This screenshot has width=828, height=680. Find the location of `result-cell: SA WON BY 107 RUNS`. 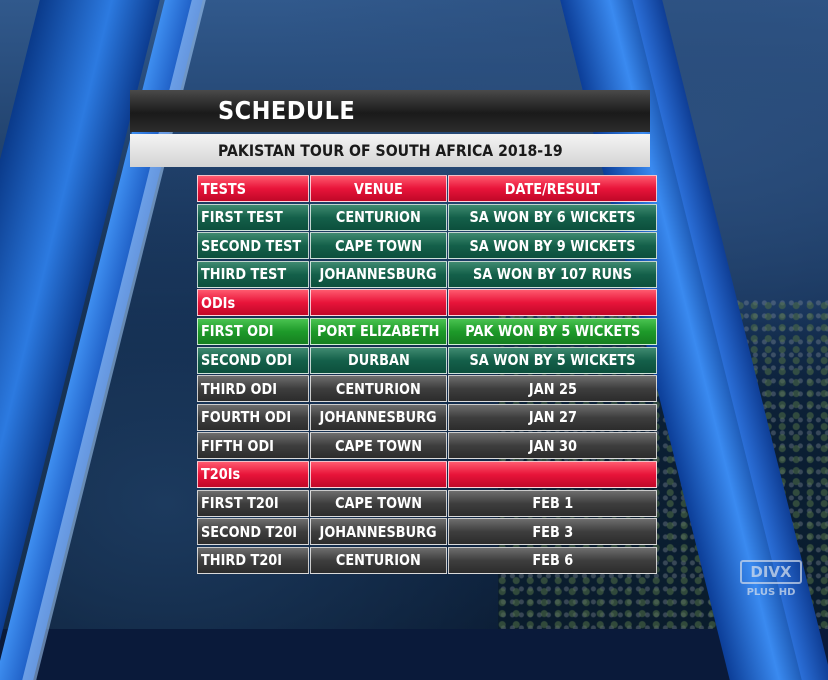

result-cell: SA WON BY 107 RUNS is located at coordinates (552, 274).